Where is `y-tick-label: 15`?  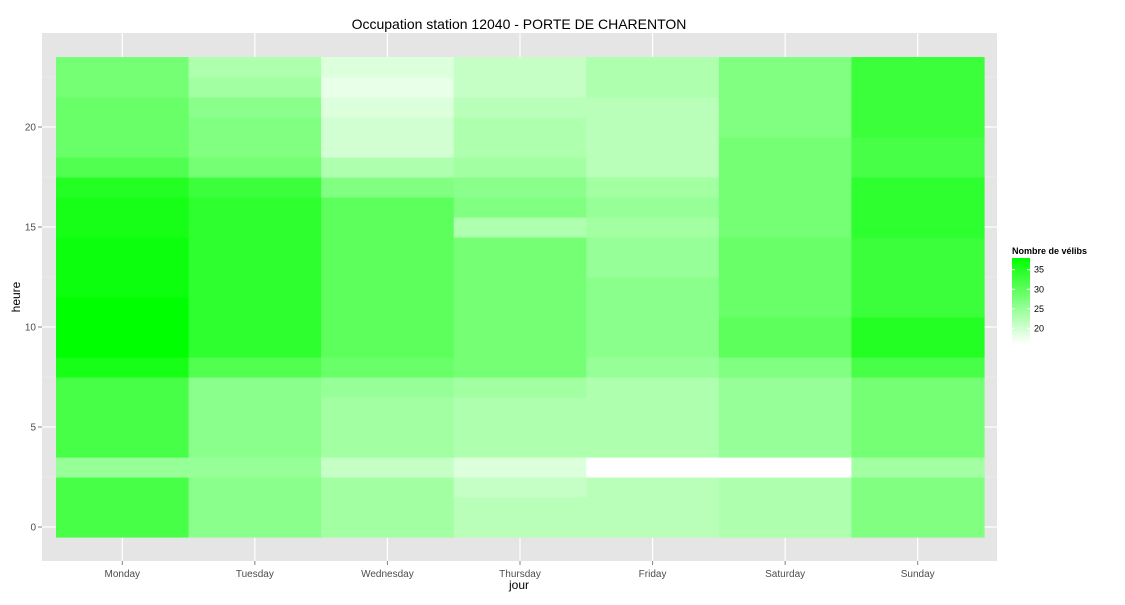 y-tick-label: 15 is located at coordinates (31, 228).